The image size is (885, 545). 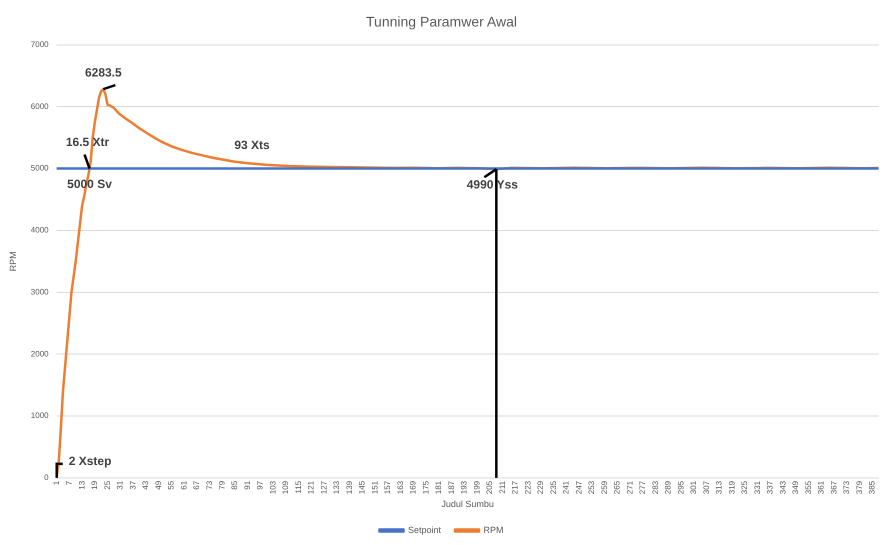 What do you see at coordinates (425, 529) in the screenshot?
I see `legend-label: Setpoint` at bounding box center [425, 529].